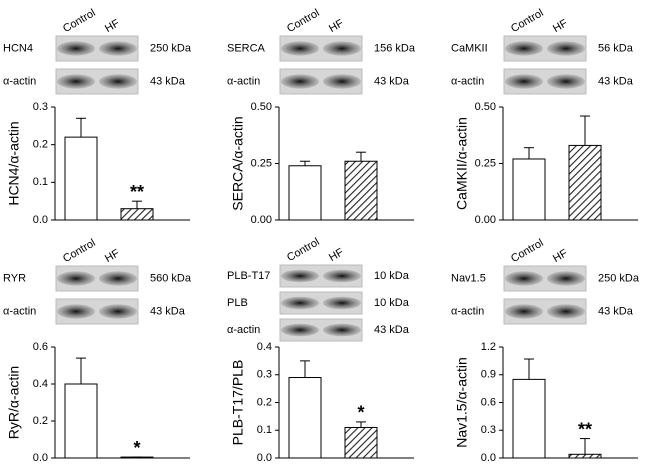 Image resolution: width=669 pixels, height=467 pixels. Describe the element at coordinates (488, 375) in the screenshot. I see `y-tick-label: 0.9` at that location.